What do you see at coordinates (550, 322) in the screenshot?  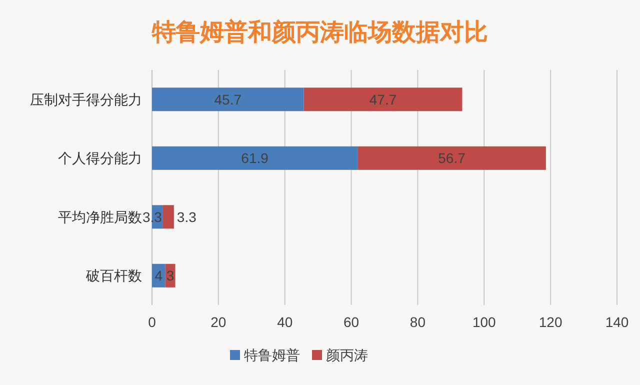 I see `x-tick-label: 120` at bounding box center [550, 322].